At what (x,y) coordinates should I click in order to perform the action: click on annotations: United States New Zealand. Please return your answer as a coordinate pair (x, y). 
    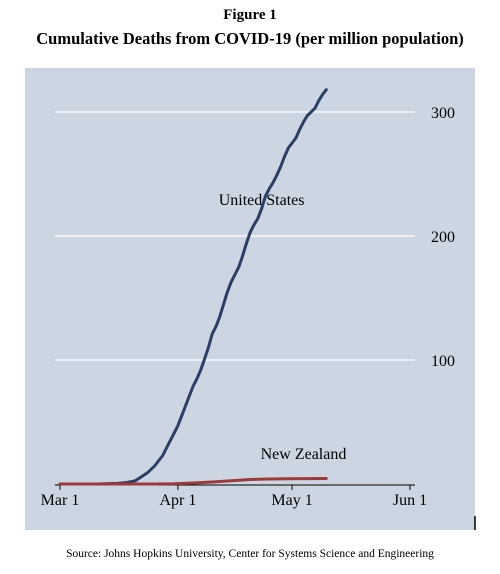
    Looking at the image, I should click on (283, 327).